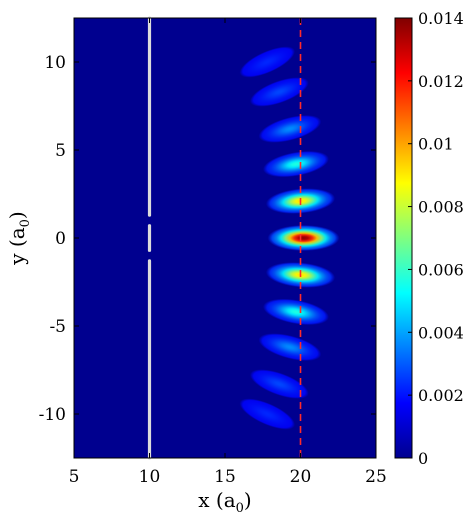 The image size is (474, 523). What do you see at coordinates (240, 508) in the screenshot?
I see `x-axis-label-subscript: 0` at bounding box center [240, 508].